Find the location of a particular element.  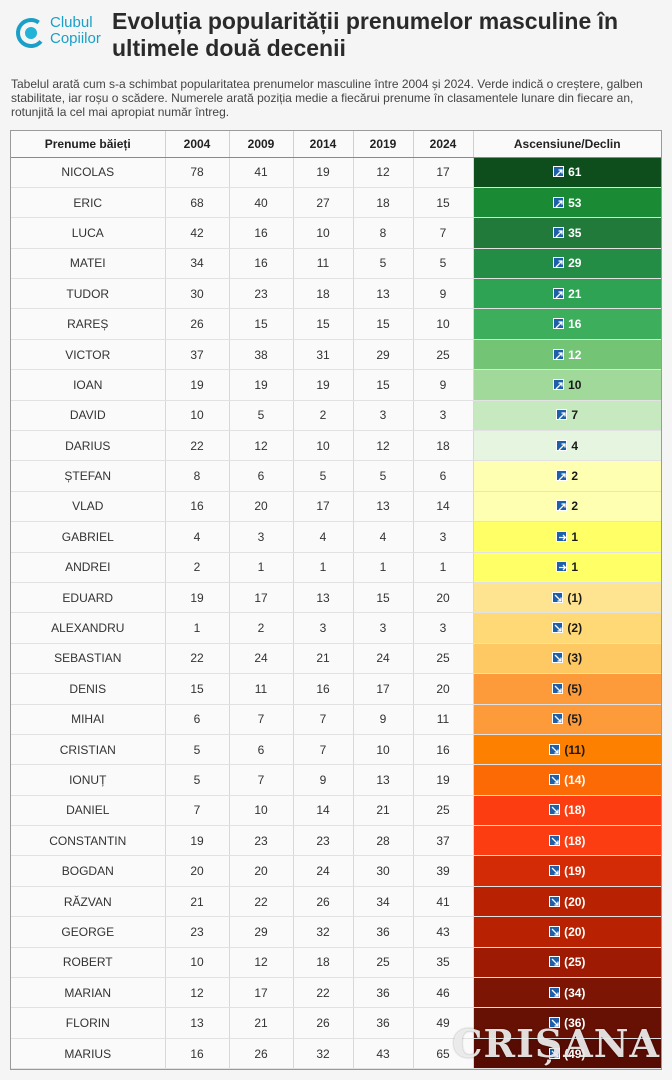

trend-cell: (25) is located at coordinates (567, 963).